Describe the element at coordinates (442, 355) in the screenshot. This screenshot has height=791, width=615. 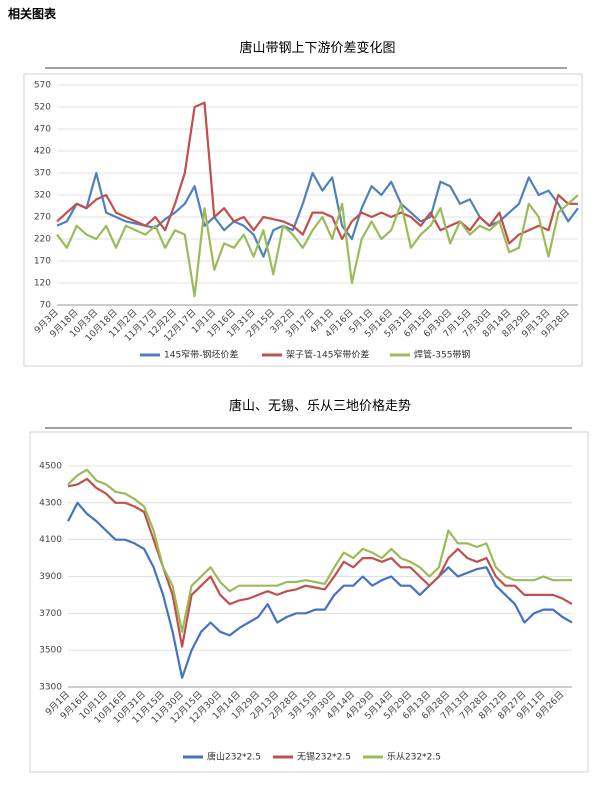
I see `legend-label: 焊管-355带钢` at that location.